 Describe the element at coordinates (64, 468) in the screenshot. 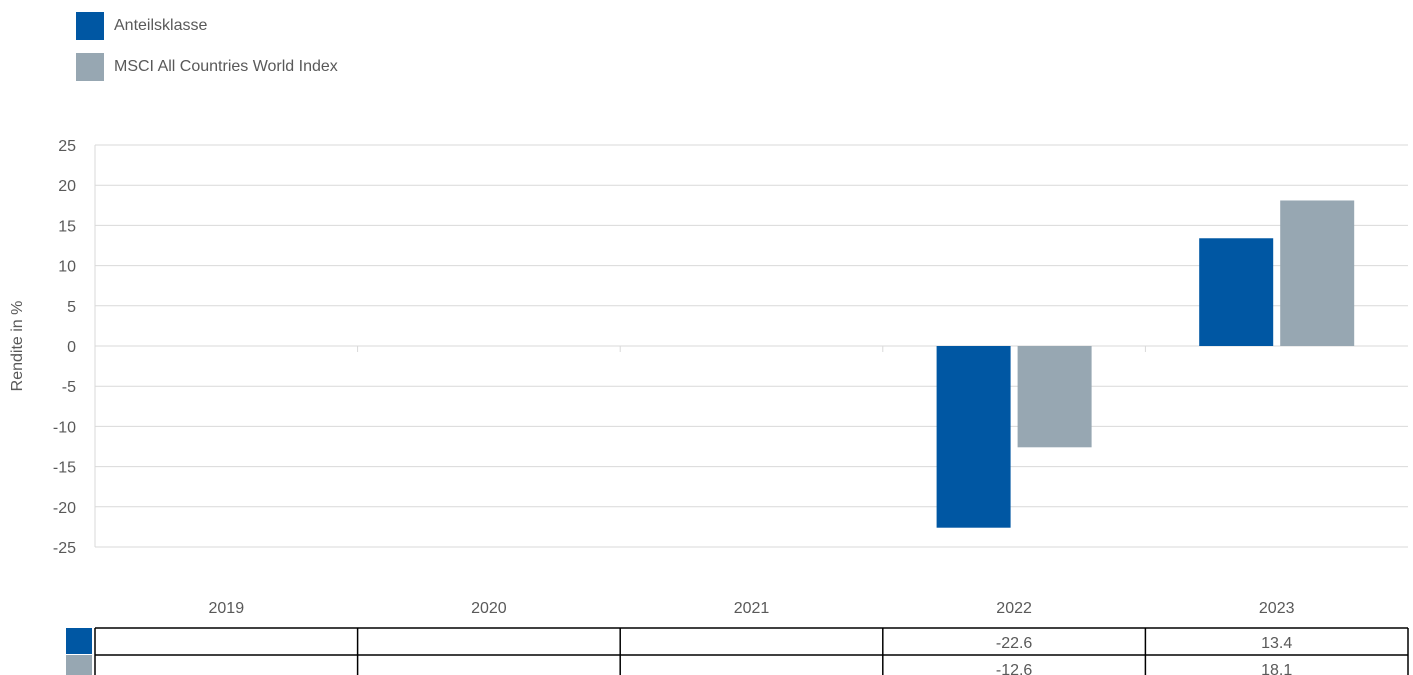

I see `y-tick-label: -15` at that location.